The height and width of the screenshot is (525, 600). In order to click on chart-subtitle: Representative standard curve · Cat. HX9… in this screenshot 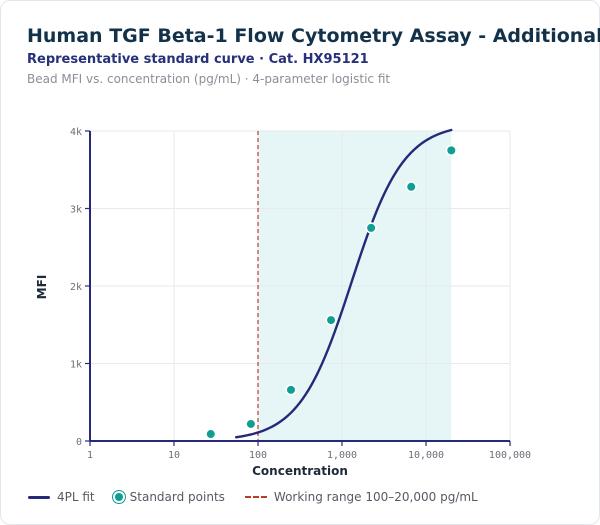, I will do `click(198, 59)`.